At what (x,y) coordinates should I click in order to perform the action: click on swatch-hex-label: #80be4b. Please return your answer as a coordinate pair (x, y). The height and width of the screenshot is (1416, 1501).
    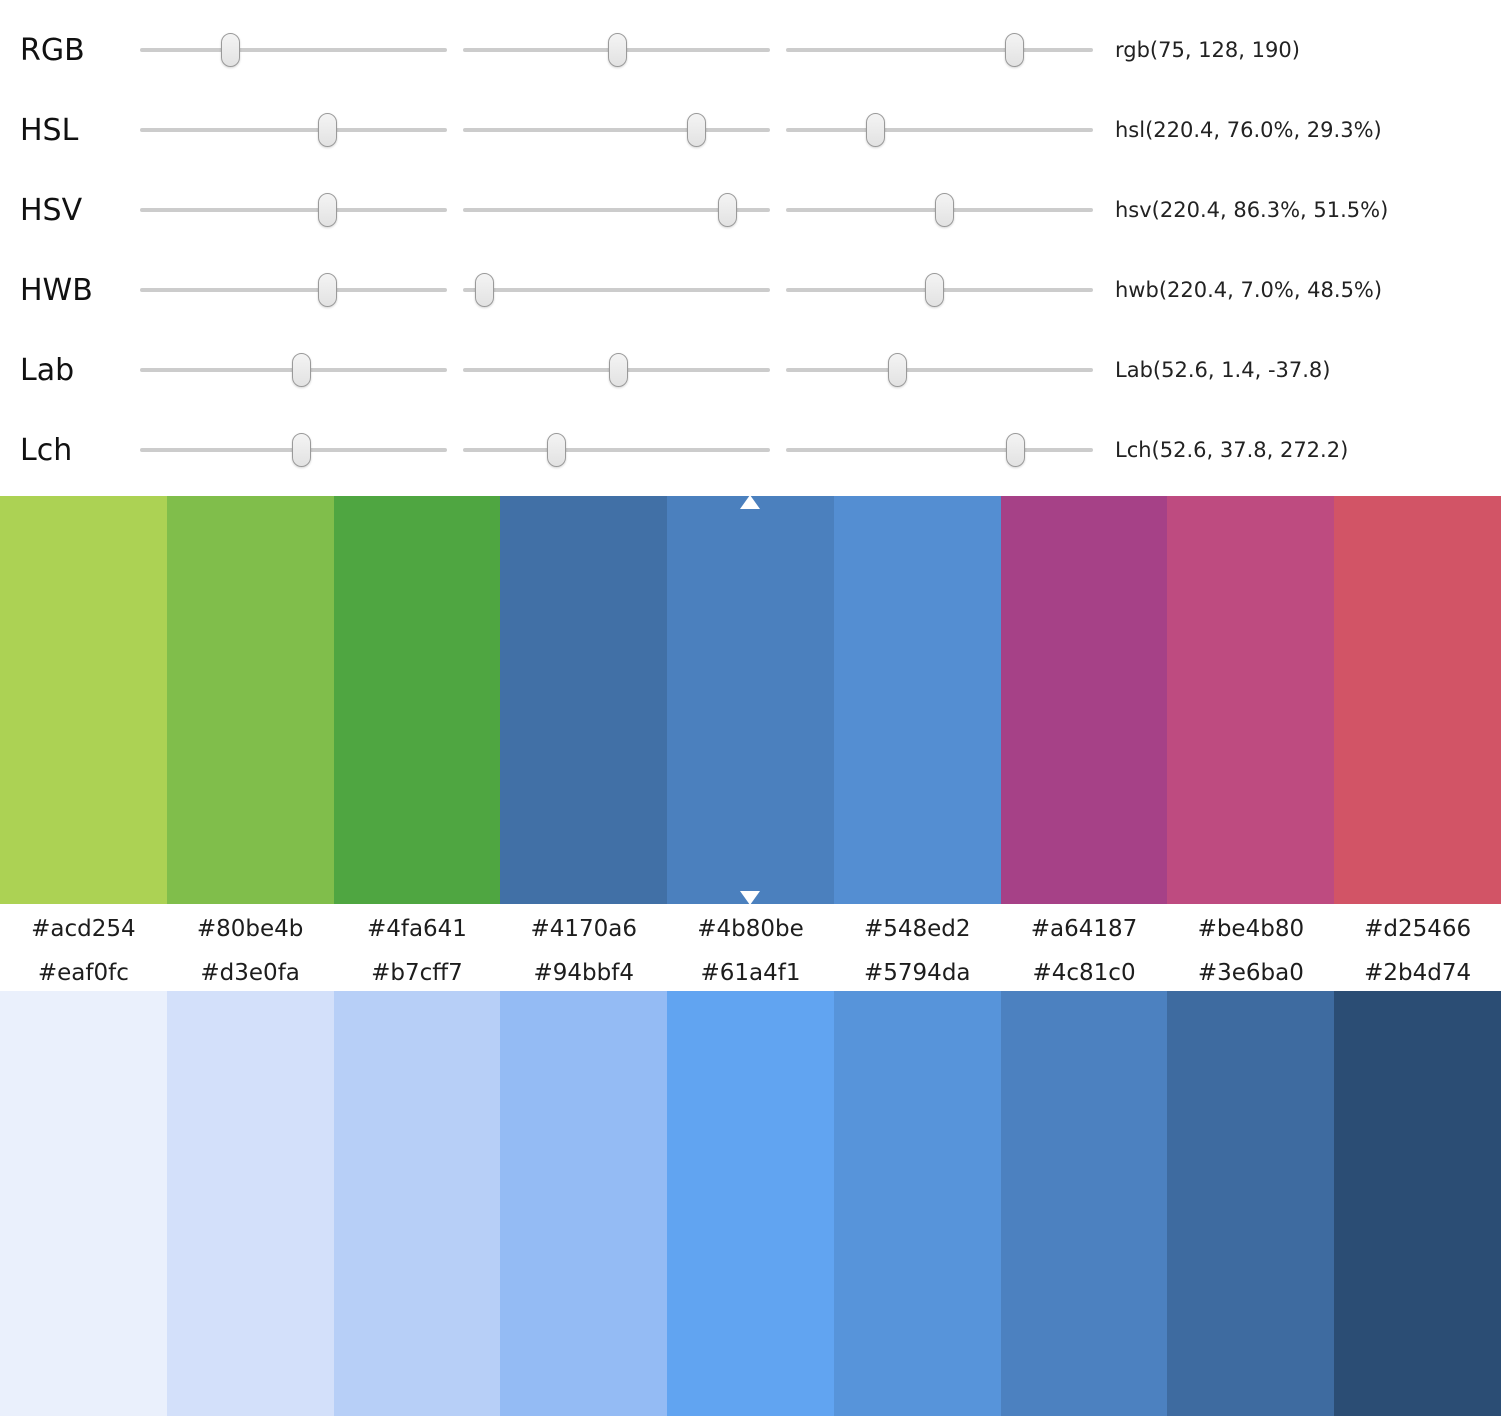
    Looking at the image, I should click on (250, 929).